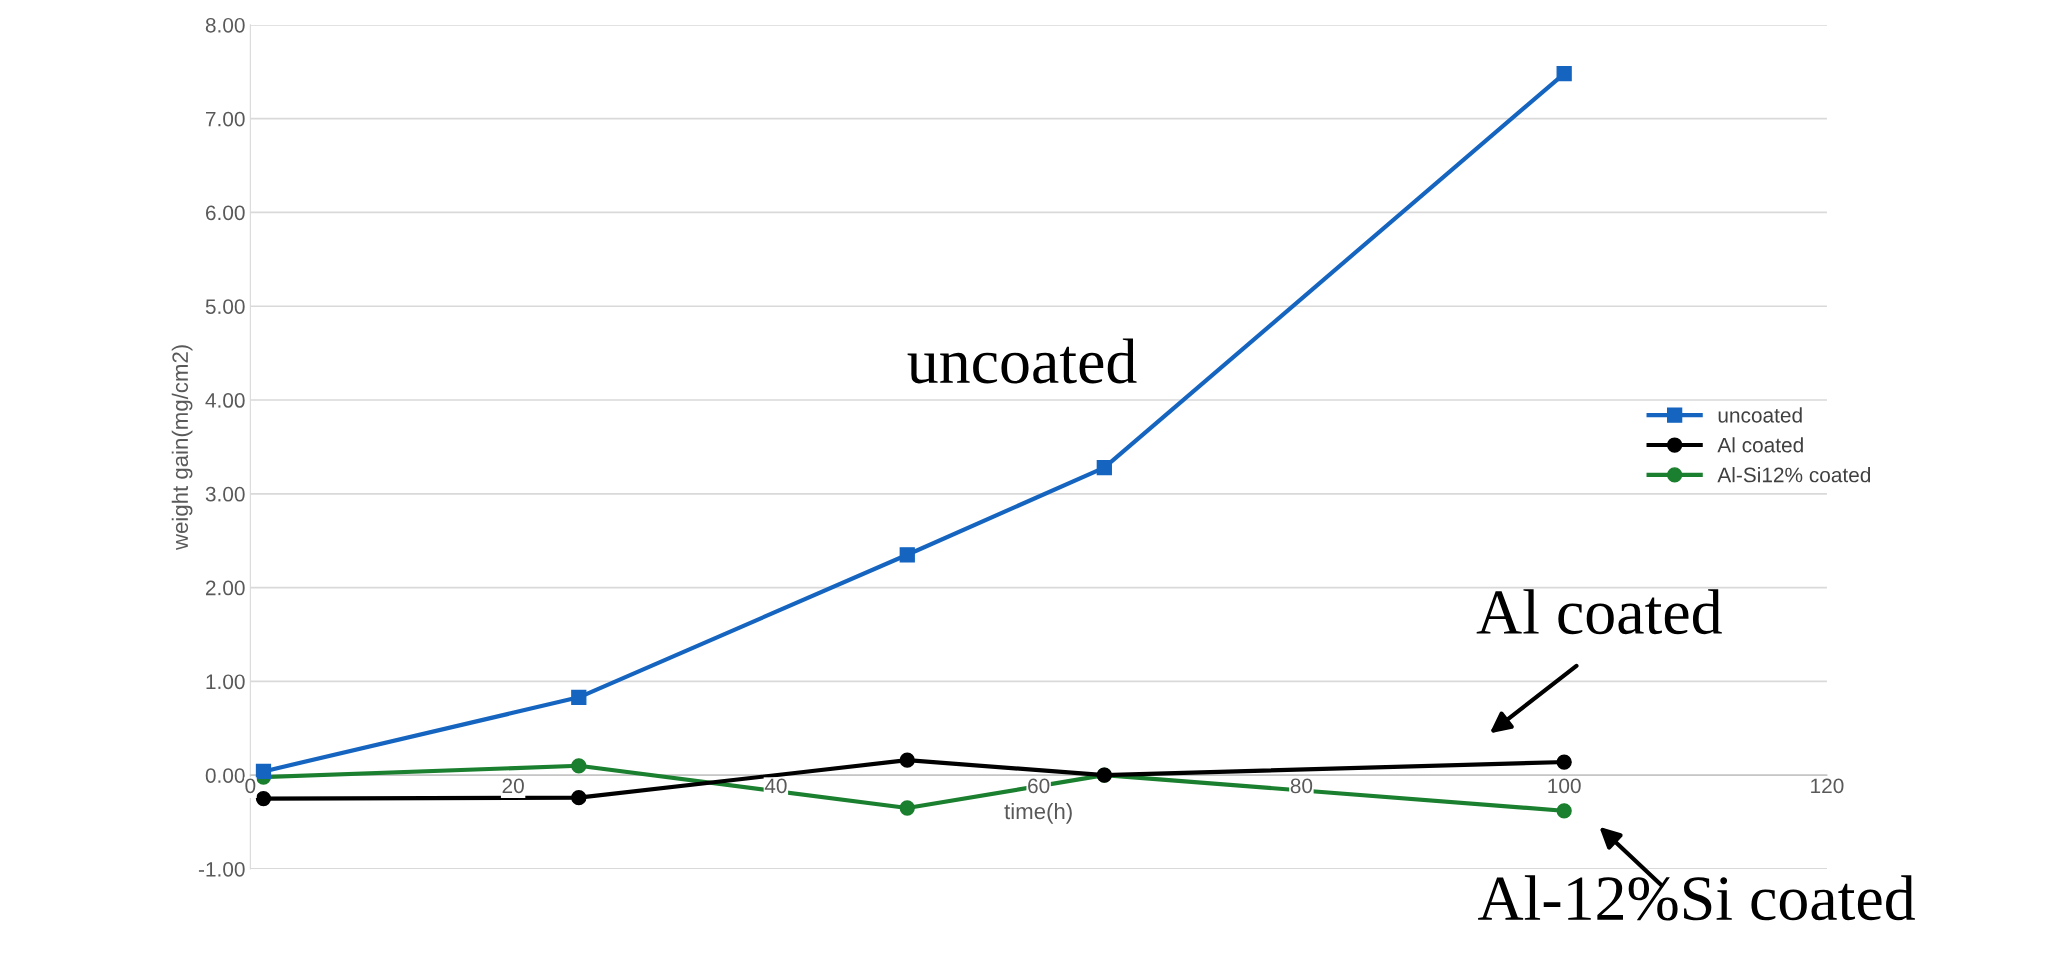 Image resolution: width=2069 pixels, height=957 pixels. I want to click on x-tick-label: 60, so click(1039, 786).